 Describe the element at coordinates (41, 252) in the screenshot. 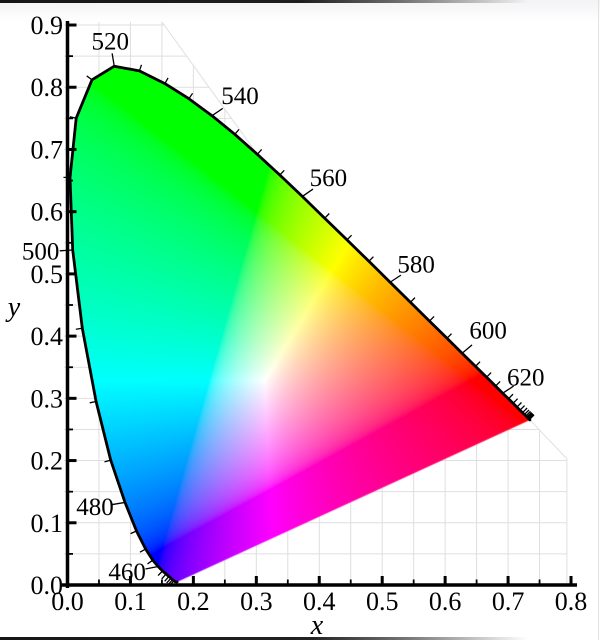

I see `wavelength-label: 500` at that location.